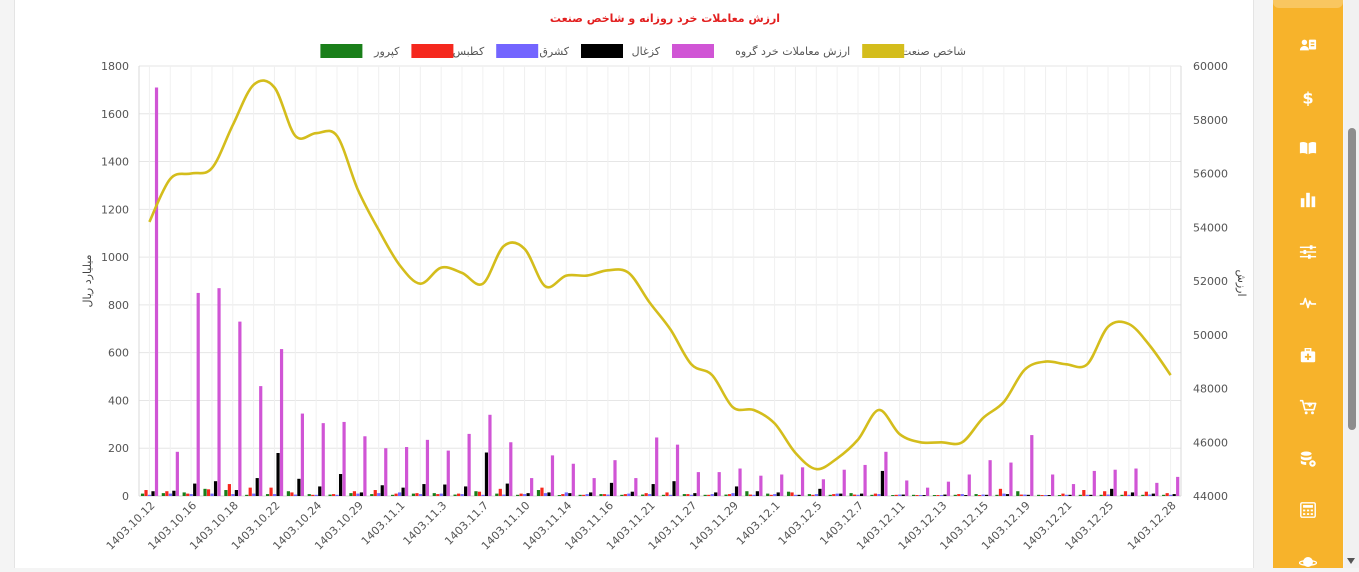 The height and width of the screenshot is (572, 1359). I want to click on y2-tick-label: 56000, so click(1210, 174).